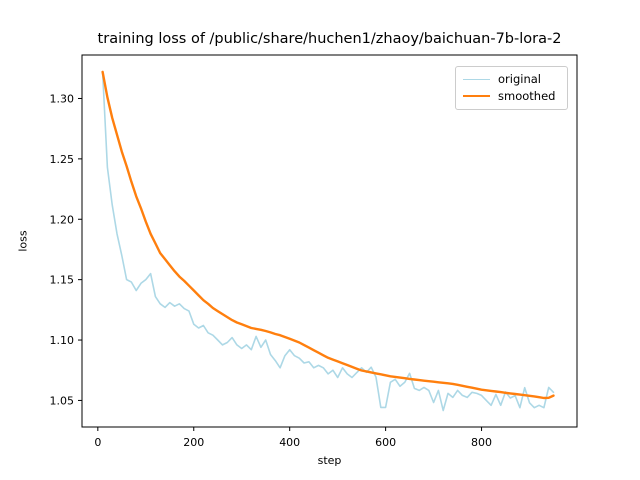 This screenshot has width=640, height=480. What do you see at coordinates (62, 340) in the screenshot?
I see `y-tick-label: 1.10` at bounding box center [62, 340].